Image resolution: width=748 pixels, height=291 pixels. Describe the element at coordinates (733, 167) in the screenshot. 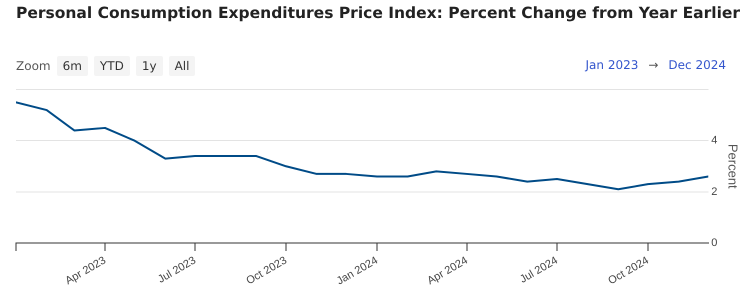

I see `y-axis-title: Percent` at that location.